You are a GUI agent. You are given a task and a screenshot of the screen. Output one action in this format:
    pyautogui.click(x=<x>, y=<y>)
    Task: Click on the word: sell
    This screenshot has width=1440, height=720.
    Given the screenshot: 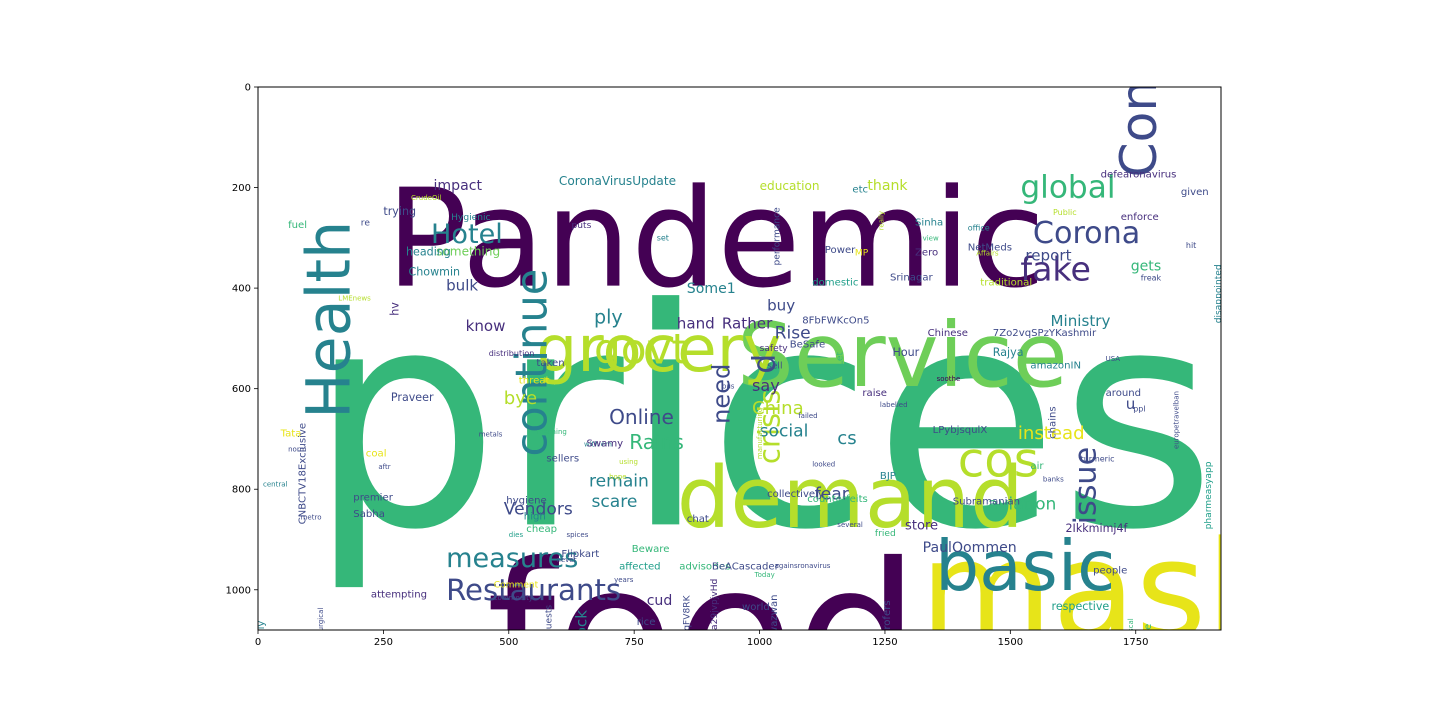 What is the action you would take?
    pyautogui.click(x=774, y=367)
    